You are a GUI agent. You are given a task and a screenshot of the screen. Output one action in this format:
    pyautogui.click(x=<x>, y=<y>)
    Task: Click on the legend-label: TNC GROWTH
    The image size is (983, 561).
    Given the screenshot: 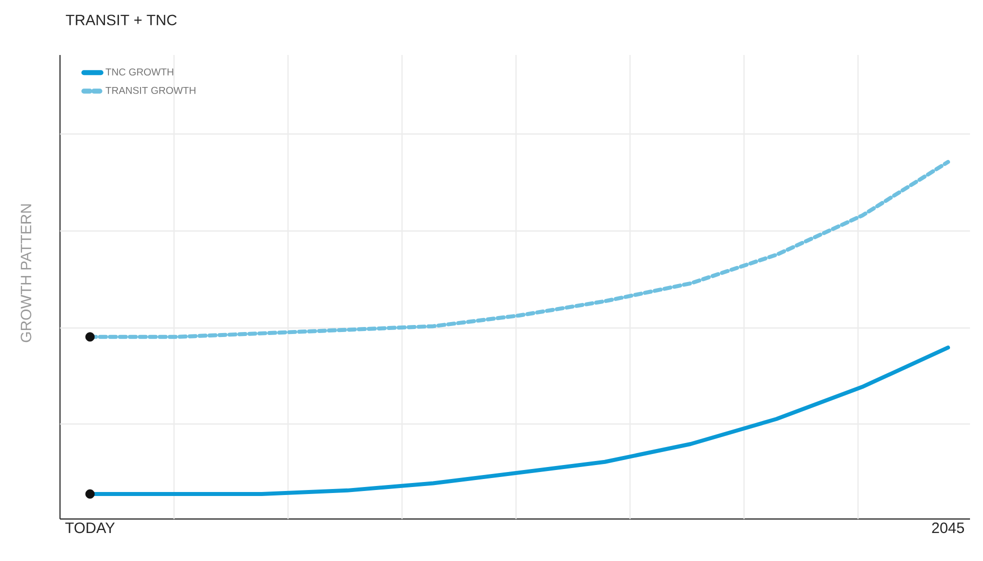 What is the action you would take?
    pyautogui.click(x=140, y=72)
    